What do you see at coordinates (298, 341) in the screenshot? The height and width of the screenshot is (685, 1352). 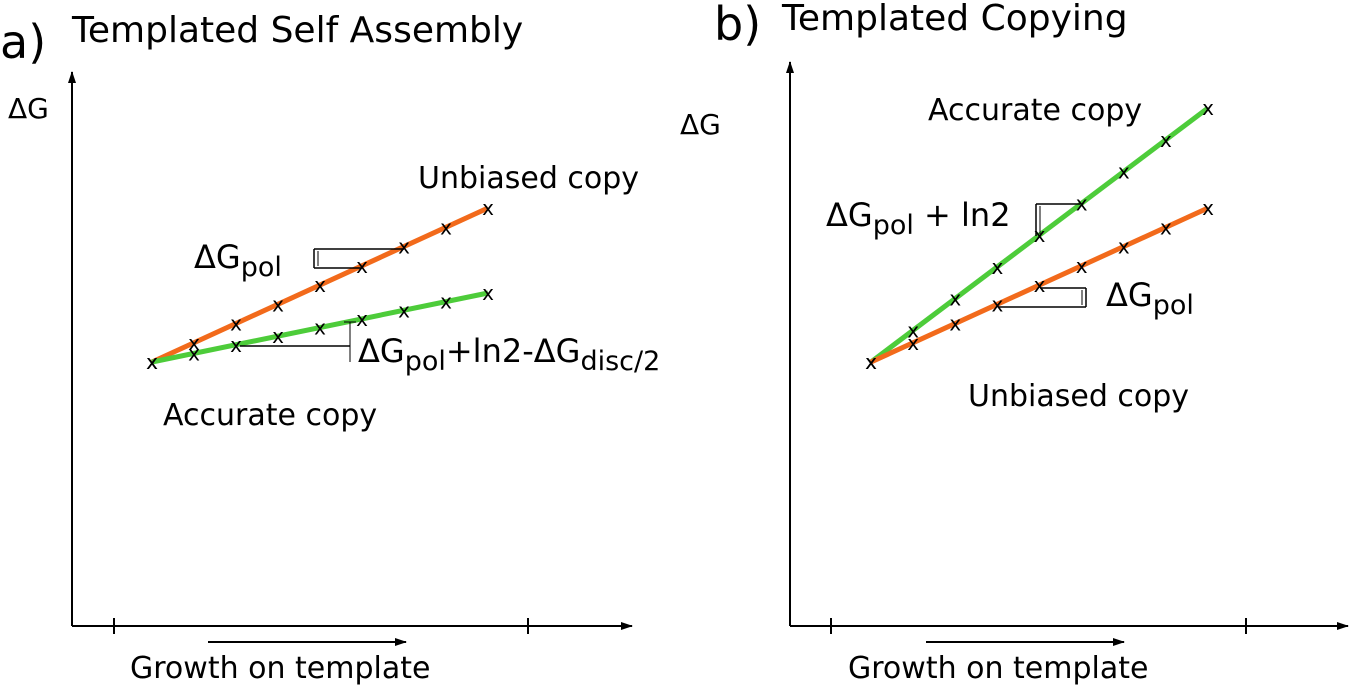 I see `panel-a-gap-bracket` at bounding box center [298, 341].